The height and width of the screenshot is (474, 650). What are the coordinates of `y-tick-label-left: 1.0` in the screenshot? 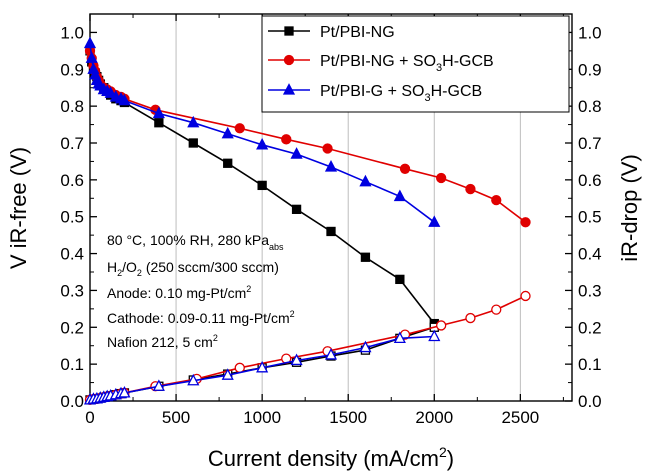 It's located at (72, 32).